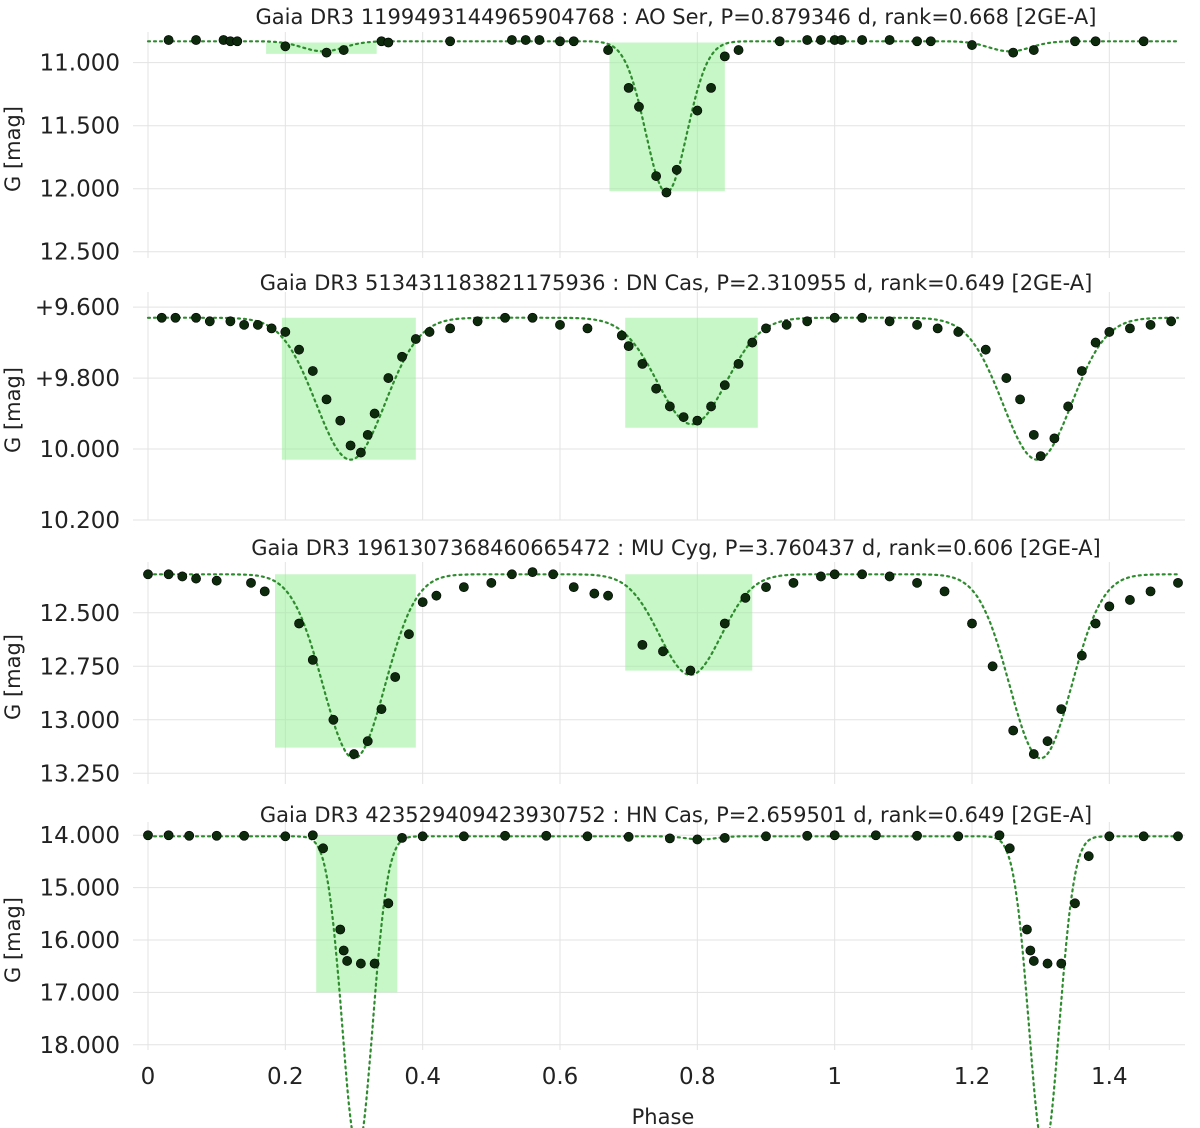 This screenshot has width=1200, height=1128. I want to click on x-tick-label: 0, so click(148, 1077).